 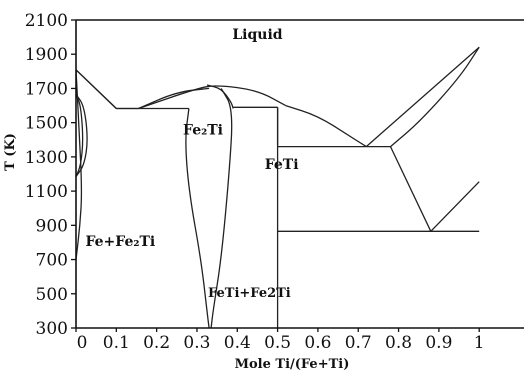 I want to click on fe2ti-peak-right-line, so click(x=220, y=96).